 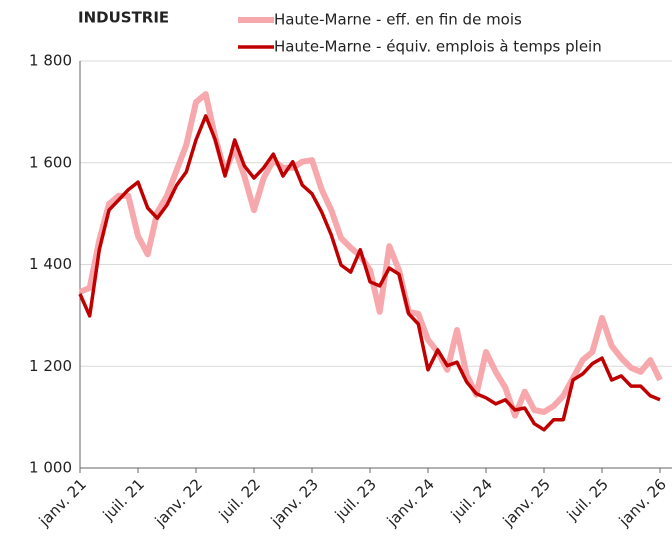 I want to click on x-tick-label: juil. 21, so click(x=123, y=499).